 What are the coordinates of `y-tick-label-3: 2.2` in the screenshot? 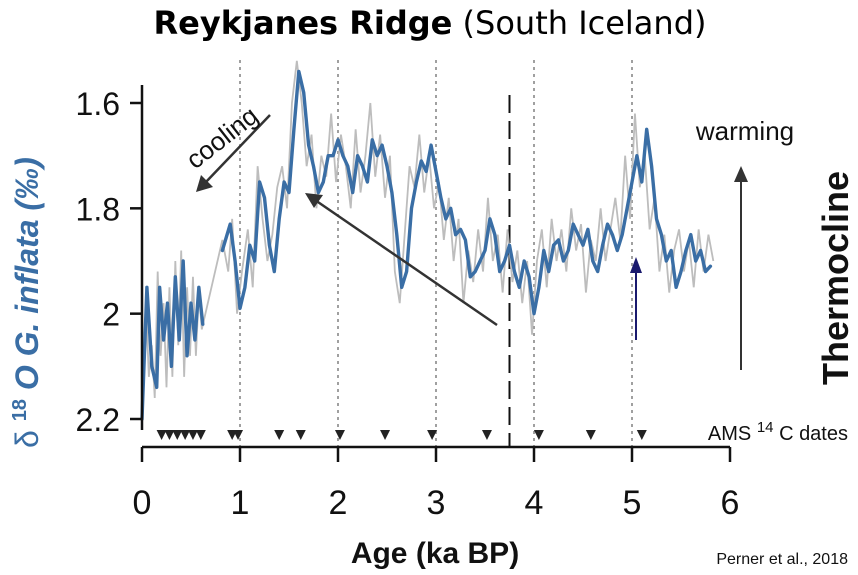 It's located at (98, 420).